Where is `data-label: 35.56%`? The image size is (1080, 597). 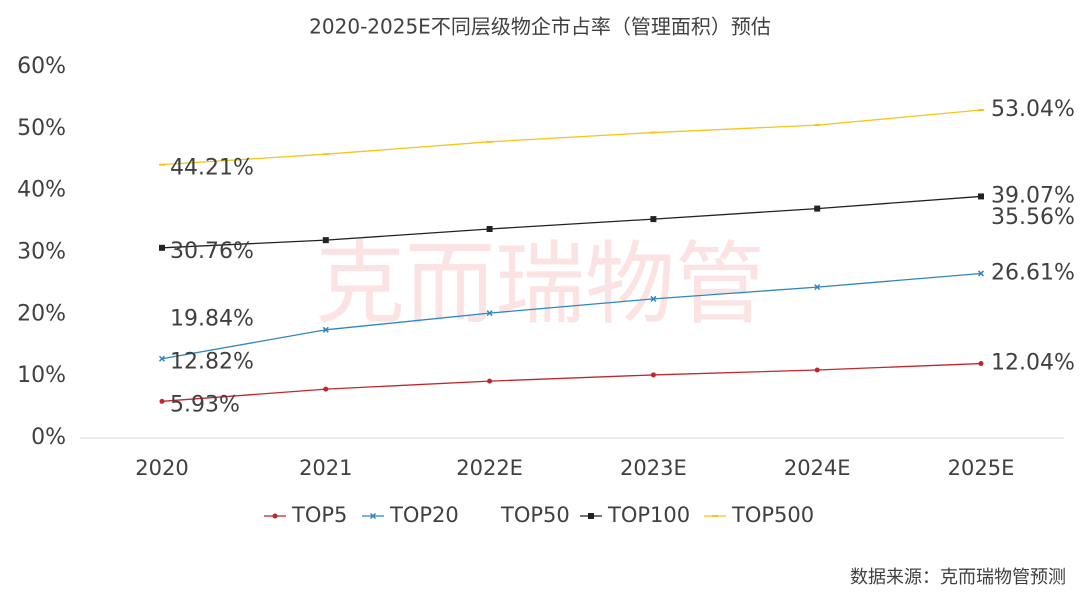
data-label: 35.56% is located at coordinates (1033, 217).